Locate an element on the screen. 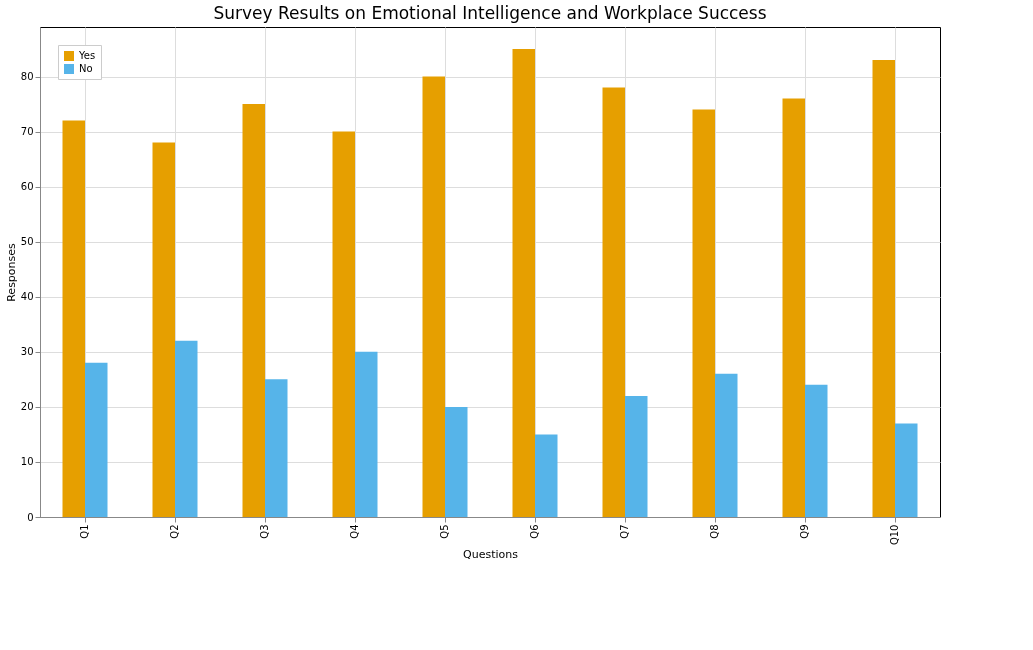 This screenshot has width=1033, height=650. y-tick-label: 40 is located at coordinates (27, 297).